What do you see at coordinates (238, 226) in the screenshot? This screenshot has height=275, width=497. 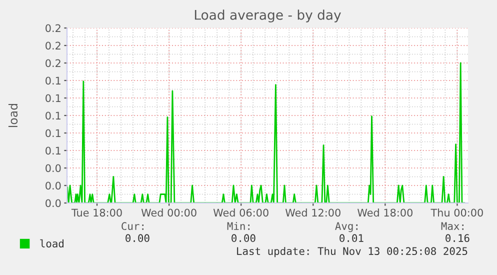 I see `text: Min:` at bounding box center [238, 226].